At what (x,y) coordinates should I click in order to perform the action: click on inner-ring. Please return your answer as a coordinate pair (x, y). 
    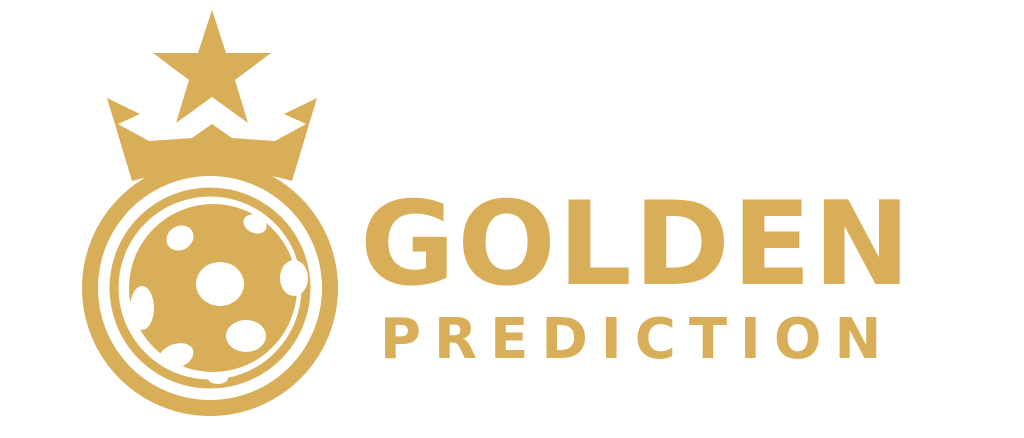
    Looking at the image, I should click on (210, 288).